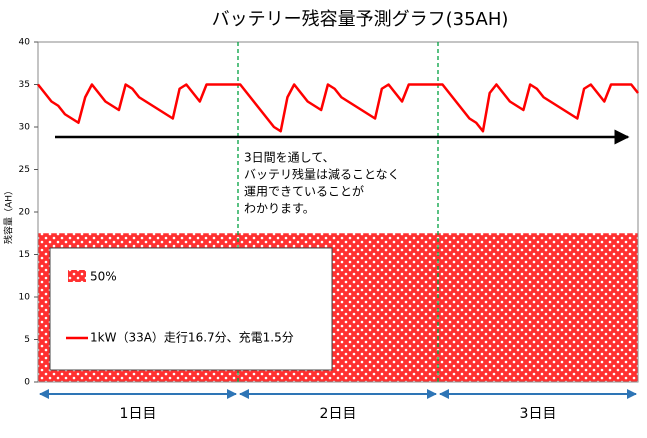 The height and width of the screenshot is (438, 647). I want to click on legend-swatch, so click(77, 276).